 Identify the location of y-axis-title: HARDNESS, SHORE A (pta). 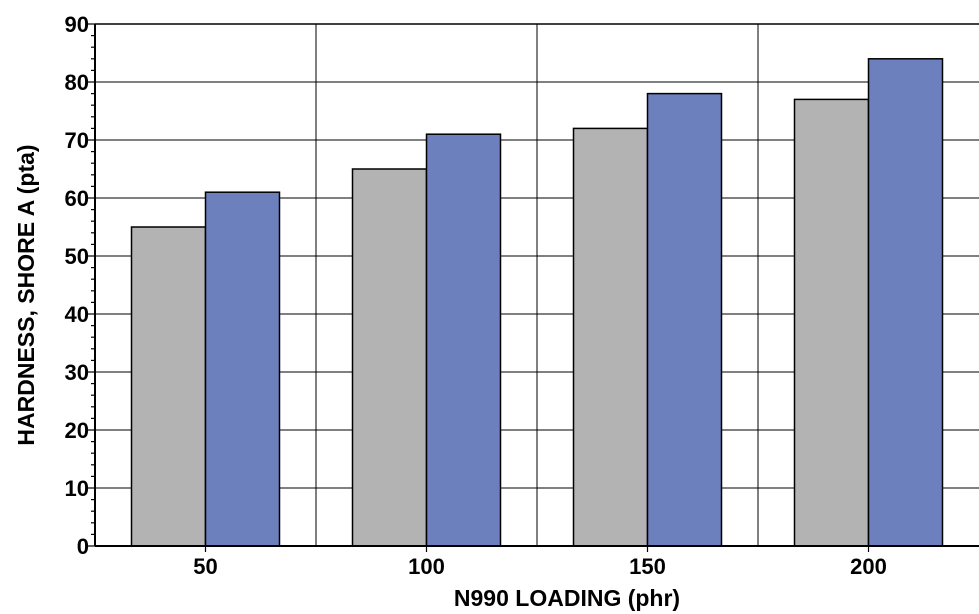
(26, 294).